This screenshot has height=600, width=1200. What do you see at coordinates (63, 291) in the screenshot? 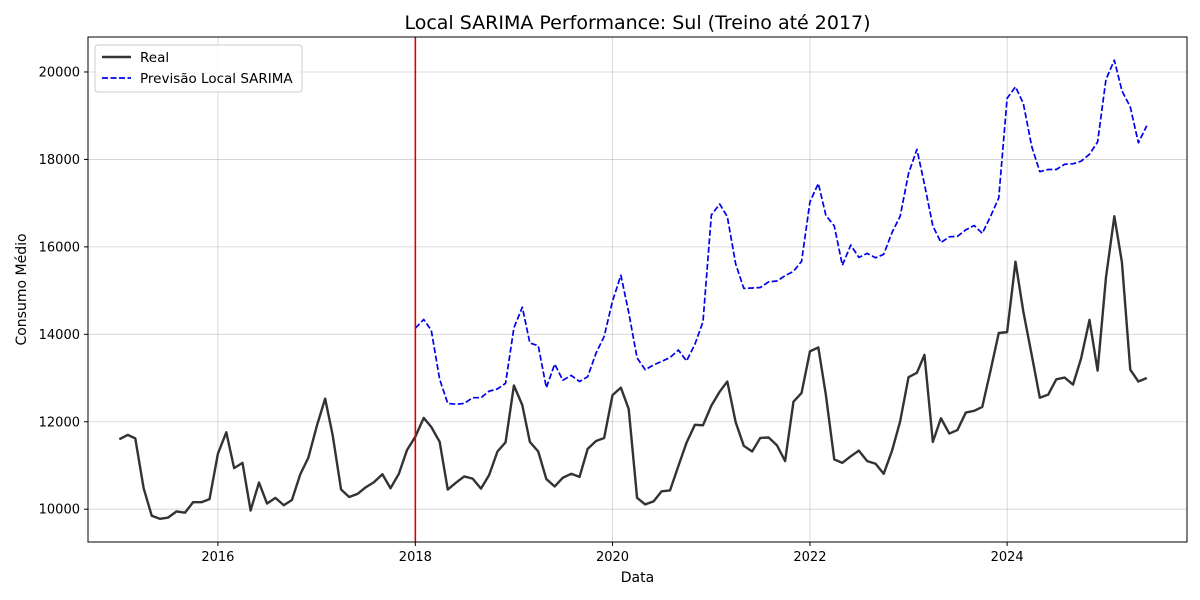
I see `y-axis: 10000 12000 14000 16000 18000 20000` at bounding box center [63, 291].